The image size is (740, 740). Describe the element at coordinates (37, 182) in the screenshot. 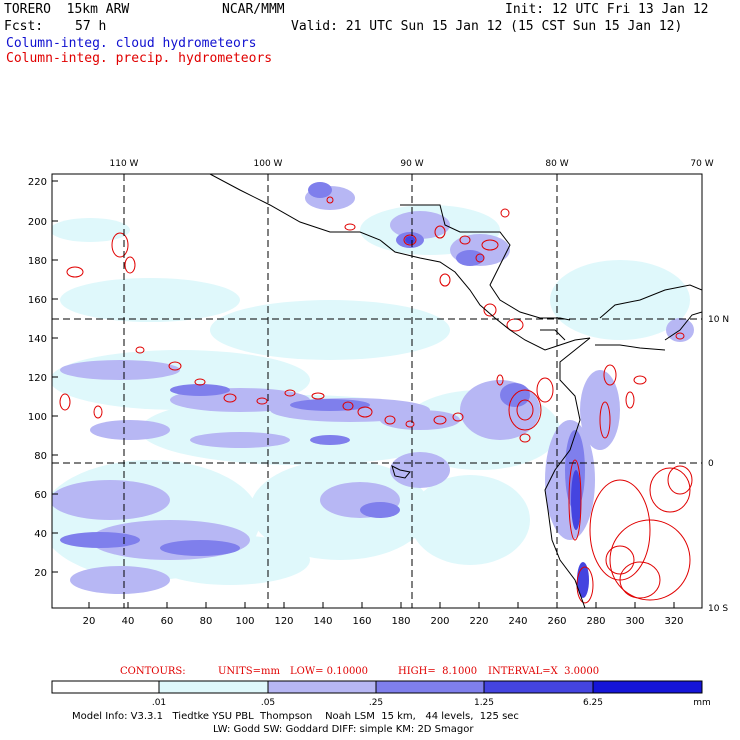

I see `y-tick-label: 220` at that location.